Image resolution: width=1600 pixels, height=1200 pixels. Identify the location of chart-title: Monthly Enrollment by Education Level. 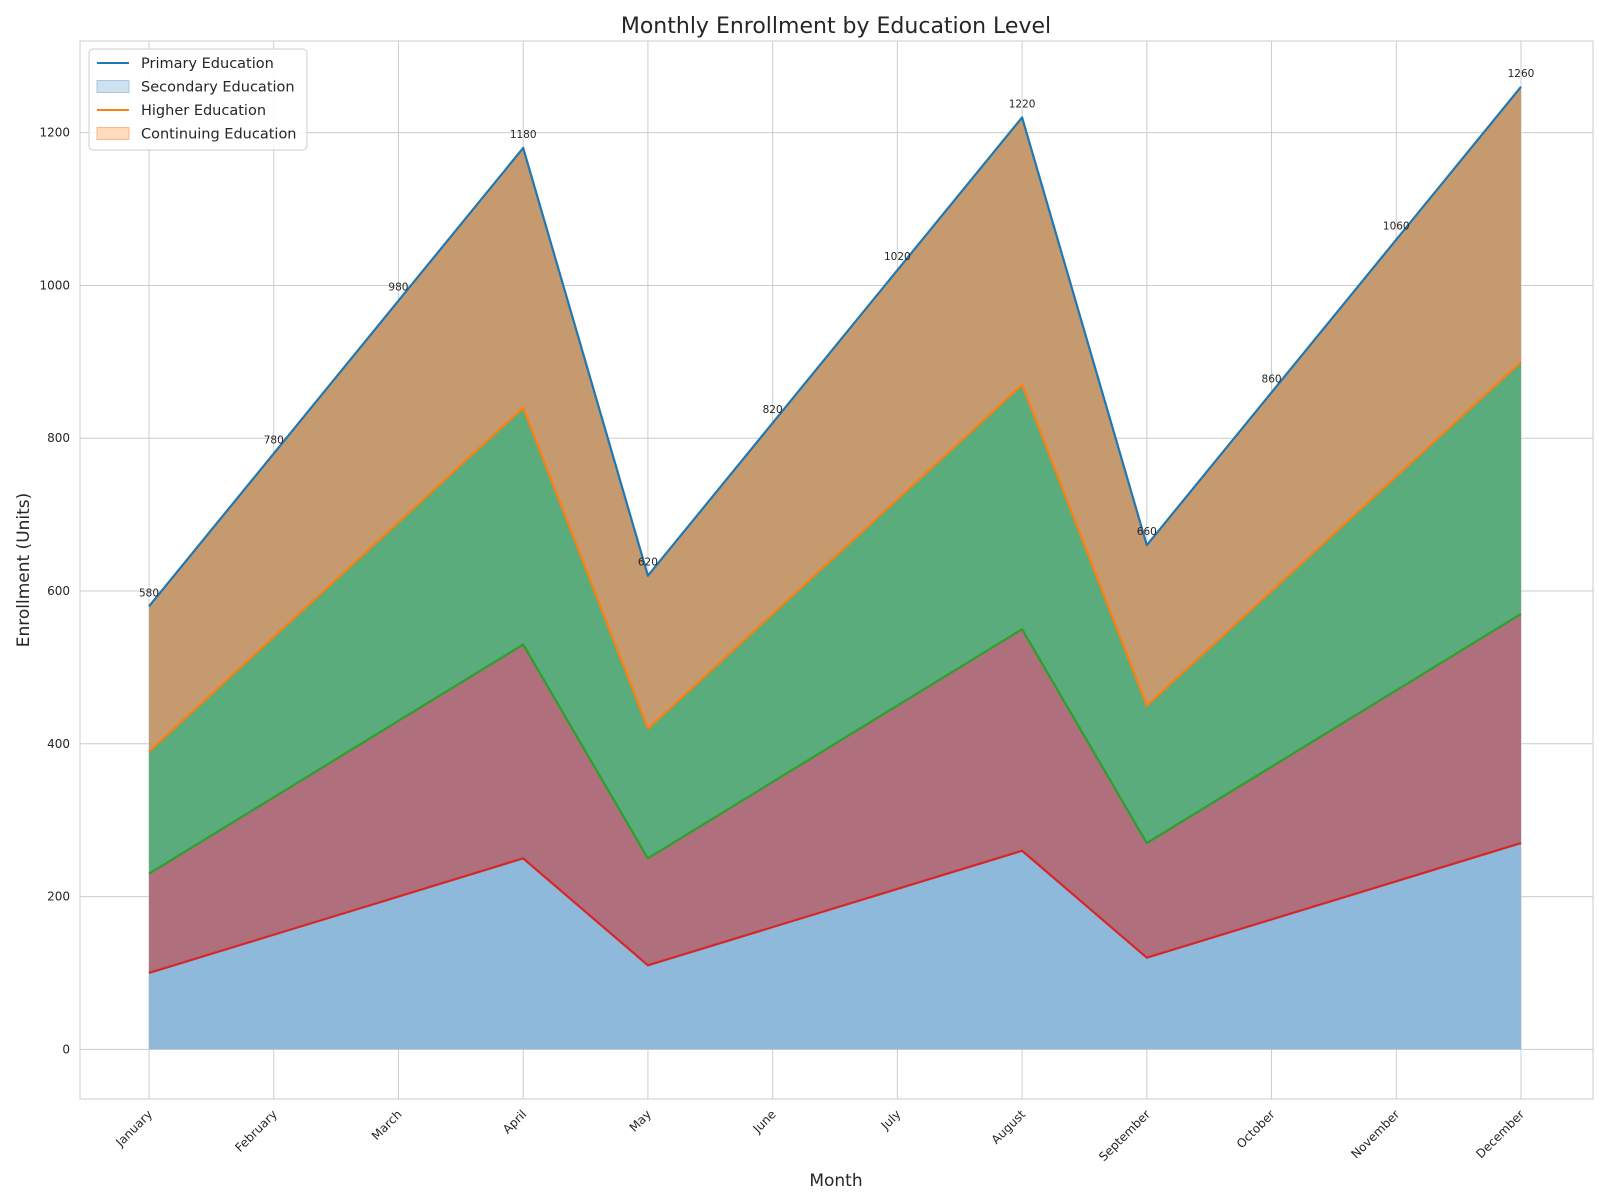
(836, 26).